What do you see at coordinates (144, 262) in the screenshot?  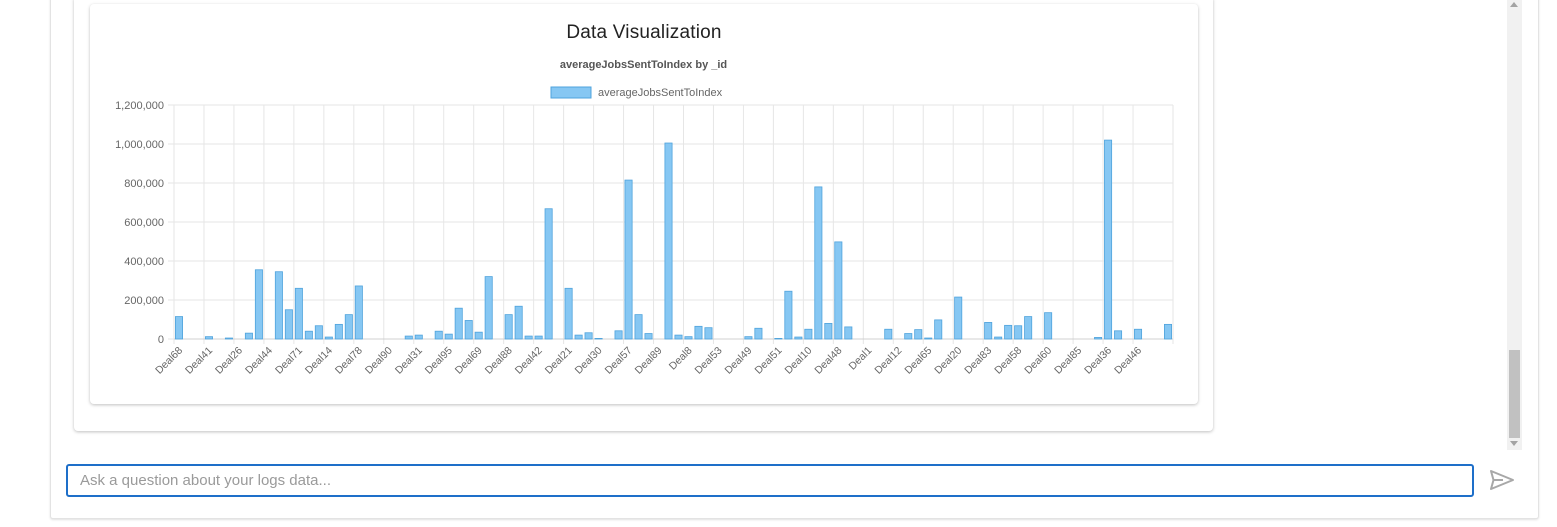 I see `y-tick-label: 400,000` at bounding box center [144, 262].